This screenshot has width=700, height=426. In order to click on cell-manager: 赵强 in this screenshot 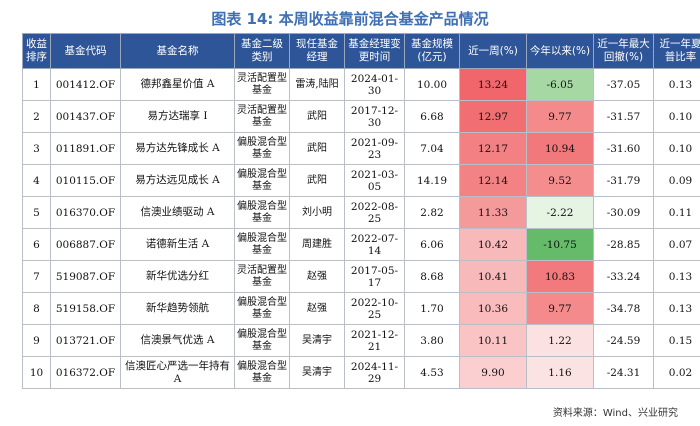, I will do `click(317, 276)`.